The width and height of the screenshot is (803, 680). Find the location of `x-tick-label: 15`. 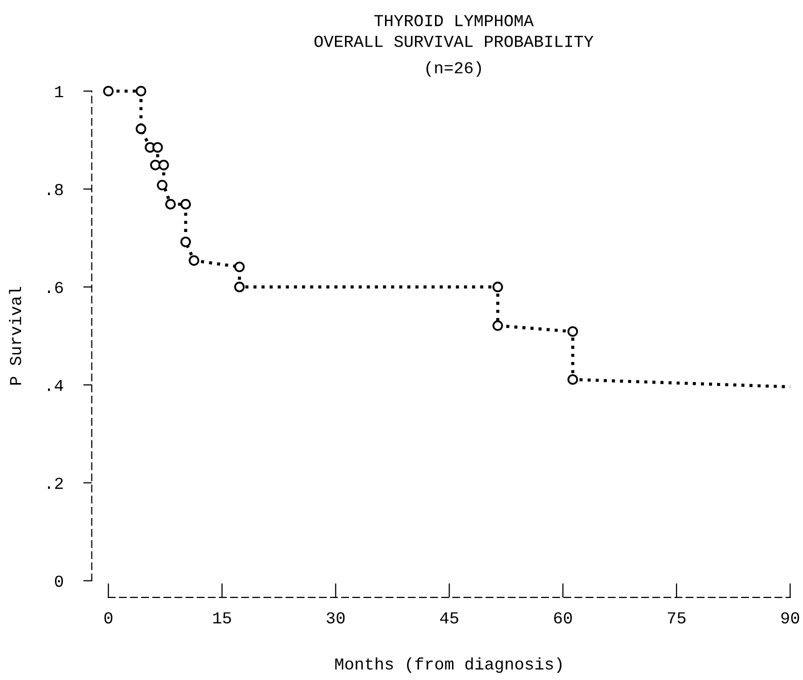

x-tick-label: 15 is located at coordinates (222, 618).